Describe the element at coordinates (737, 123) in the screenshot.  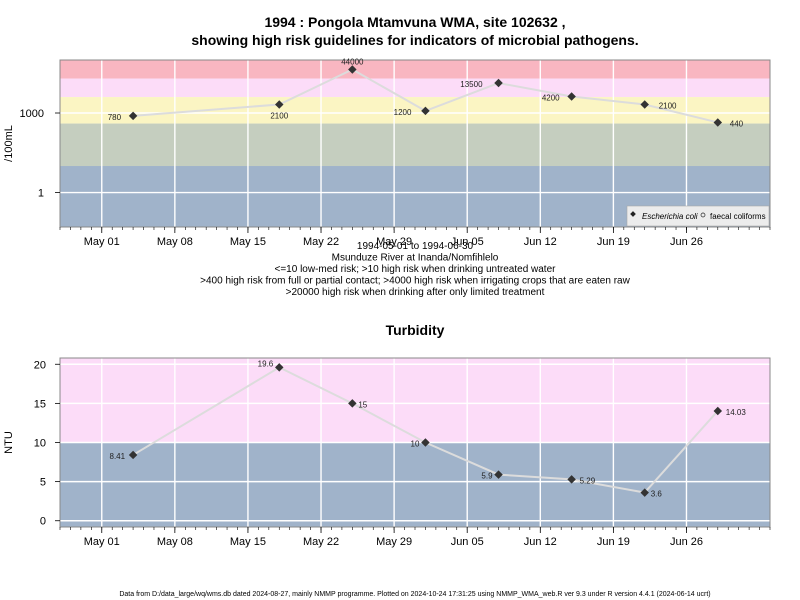
I see `data-label: 440` at that location.